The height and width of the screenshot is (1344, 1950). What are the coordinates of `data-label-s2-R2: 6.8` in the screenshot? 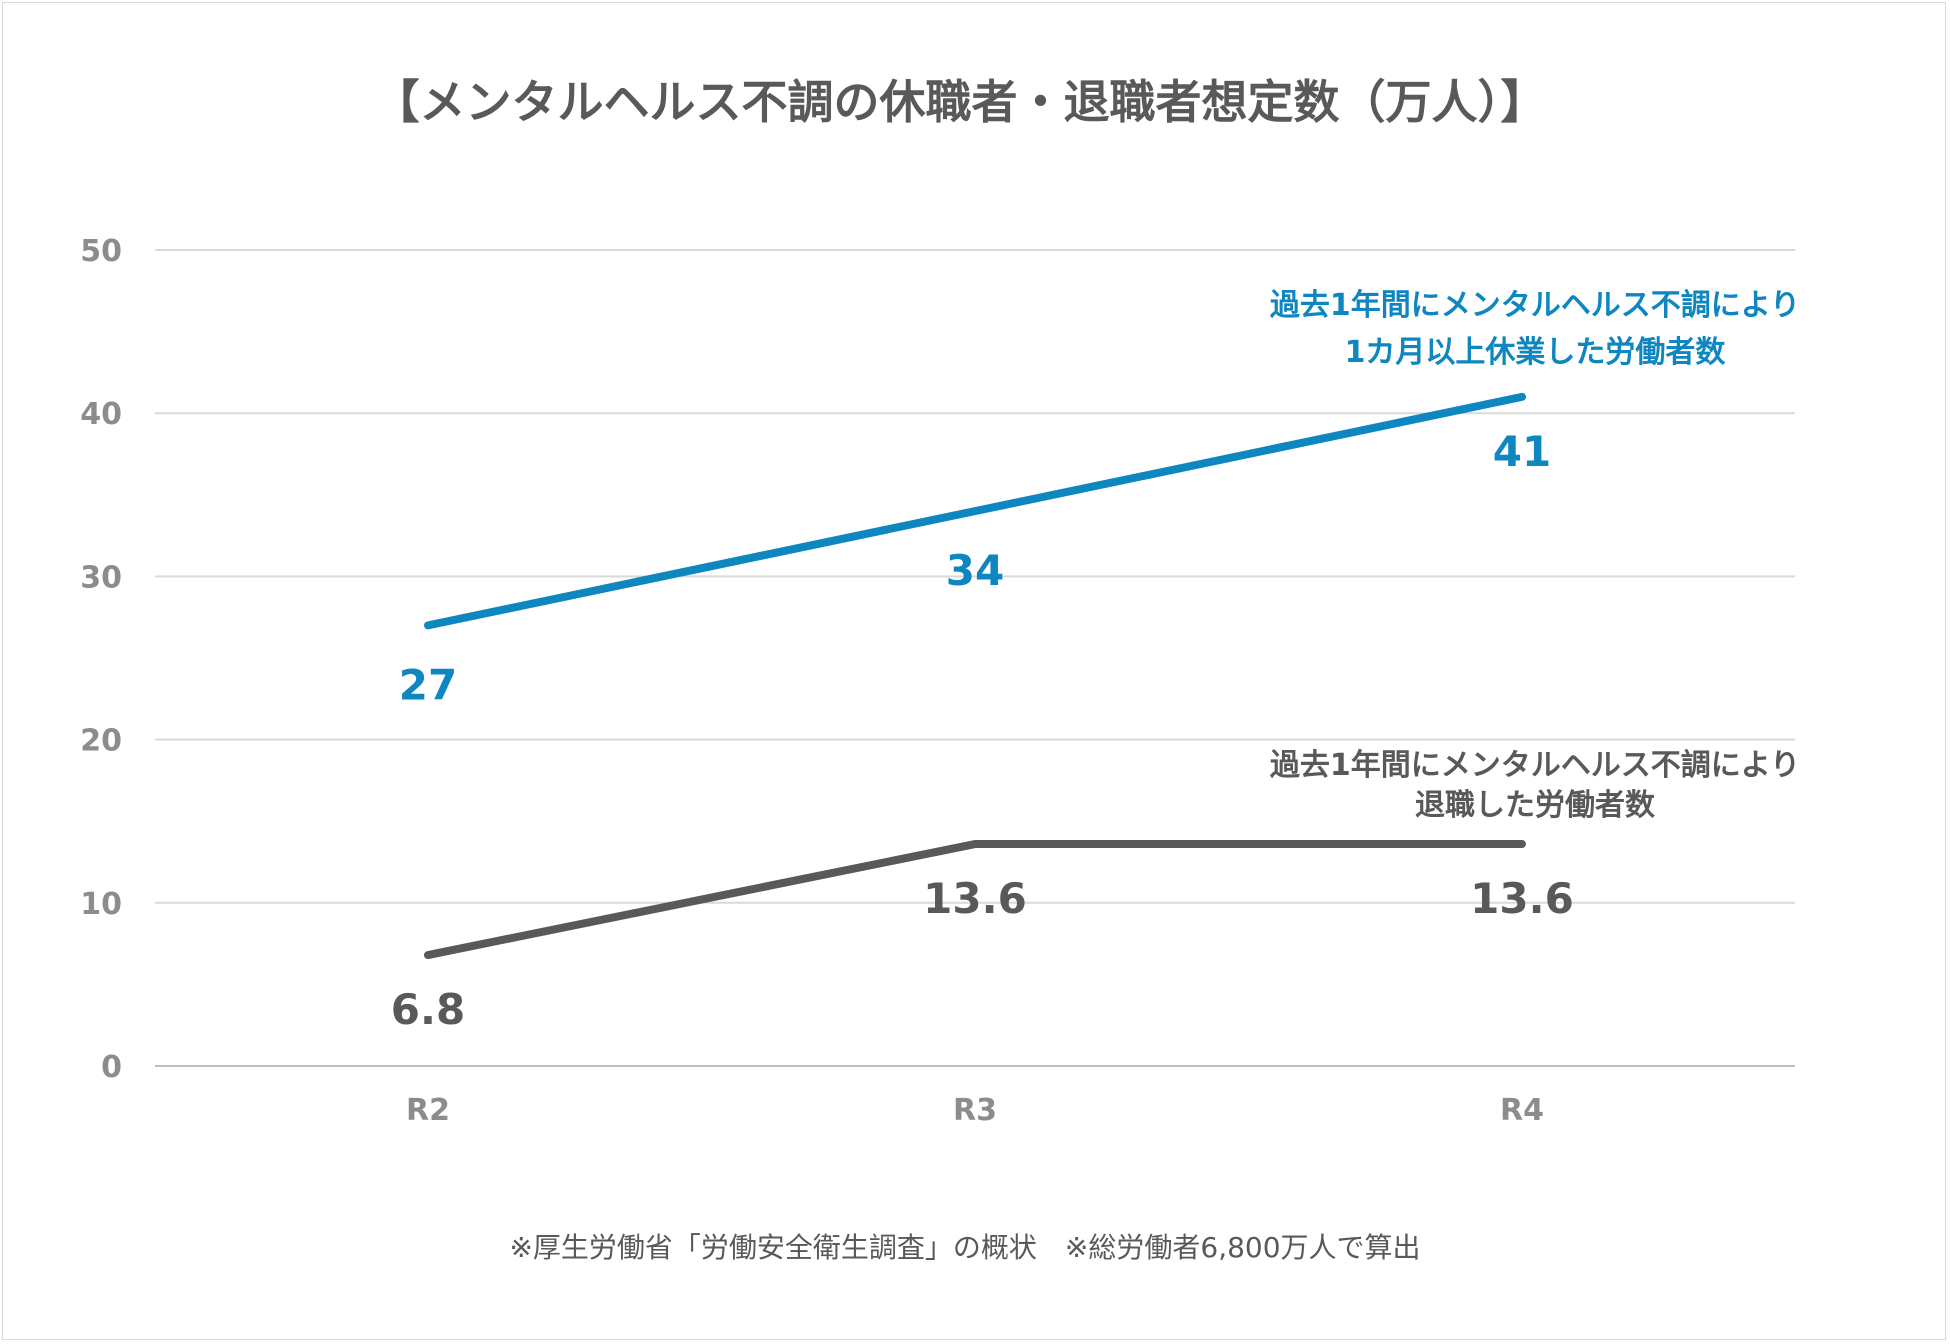 It's located at (428, 1009).